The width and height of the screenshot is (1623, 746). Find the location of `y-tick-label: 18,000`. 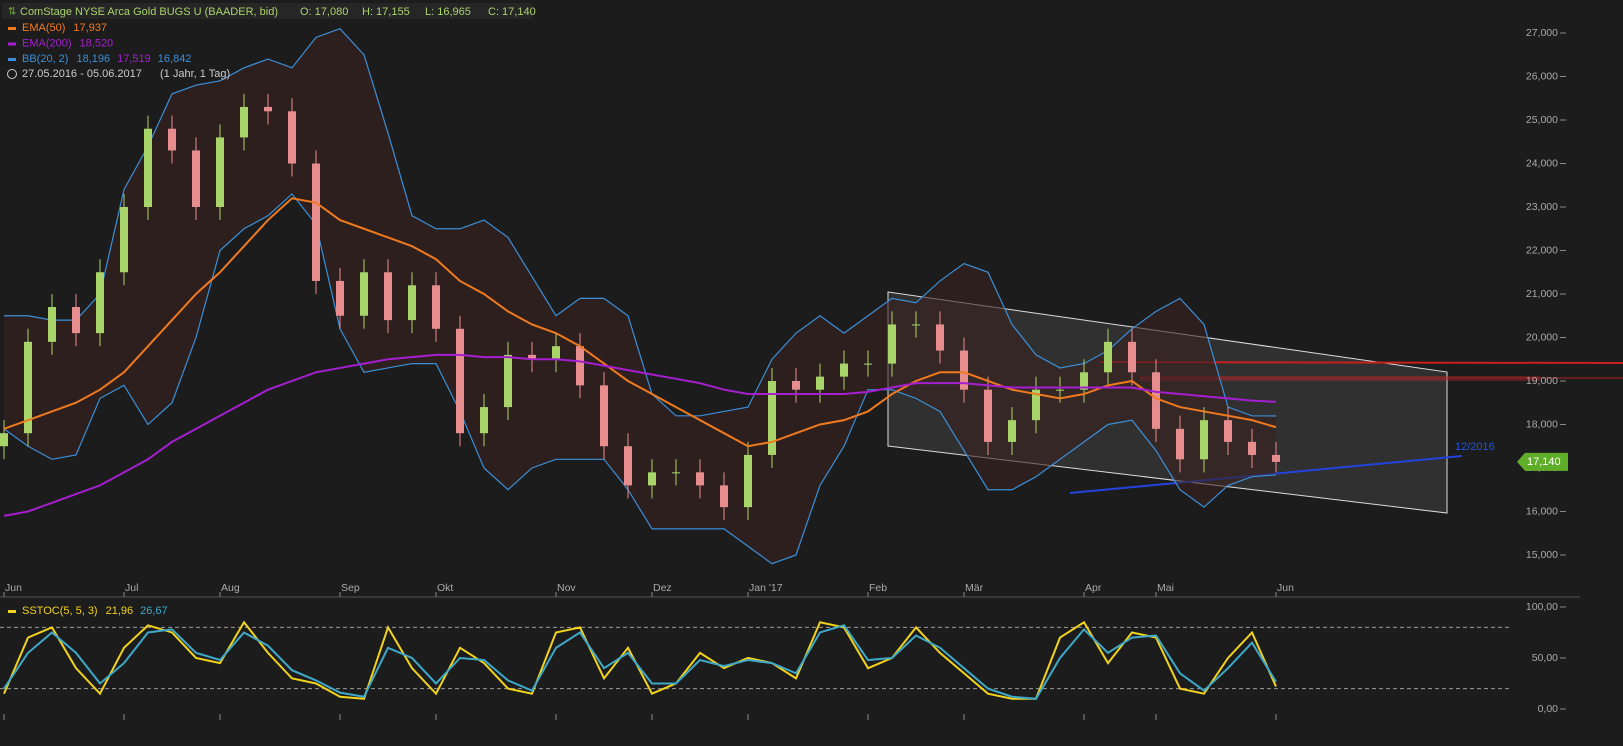

y-tick-label: 18,000 is located at coordinates (1542, 424).